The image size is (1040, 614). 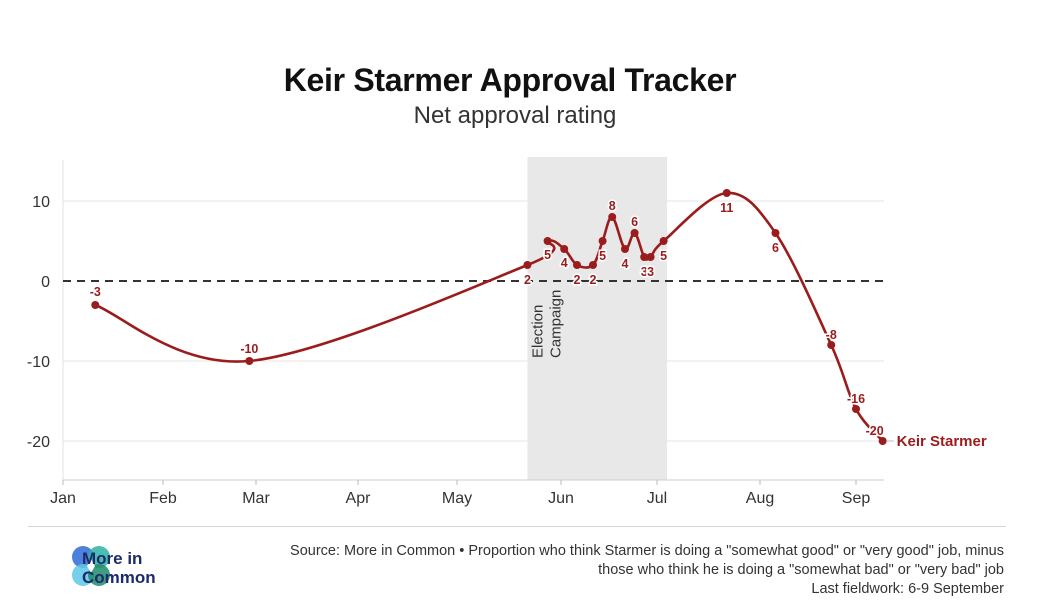 What do you see at coordinates (907, 589) in the screenshot?
I see `fieldwork-note: Last fieldwork: 6-9 September` at bounding box center [907, 589].